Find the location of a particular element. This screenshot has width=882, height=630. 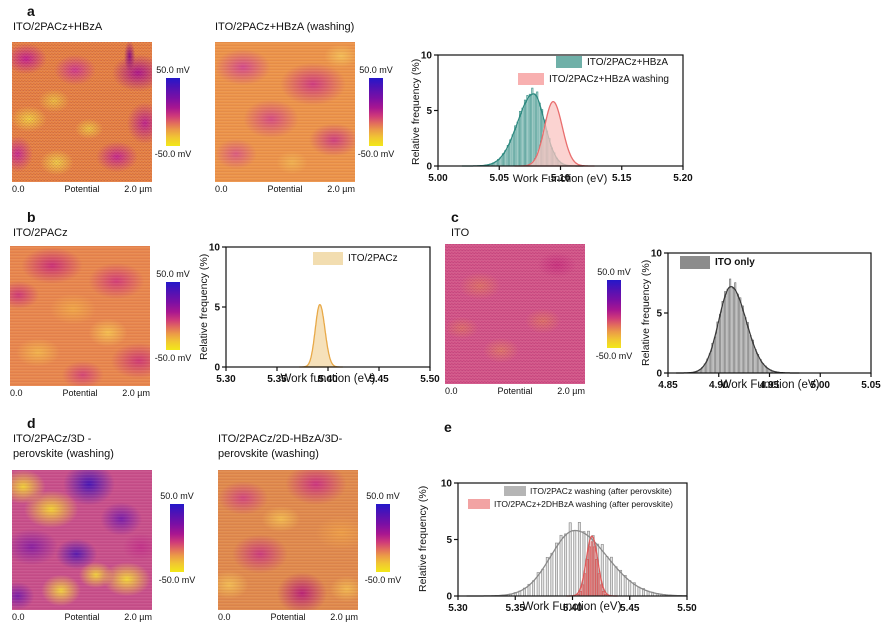

colorbar-a2: 50.0 mV -50.0 mV is located at coordinates (376, 112).